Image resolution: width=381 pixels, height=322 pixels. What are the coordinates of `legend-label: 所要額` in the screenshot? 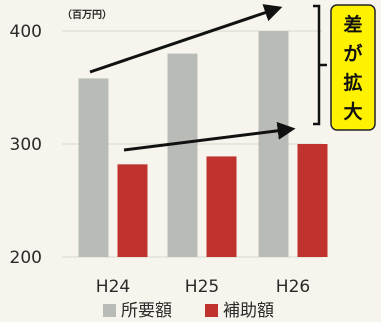 It's located at (146, 311).